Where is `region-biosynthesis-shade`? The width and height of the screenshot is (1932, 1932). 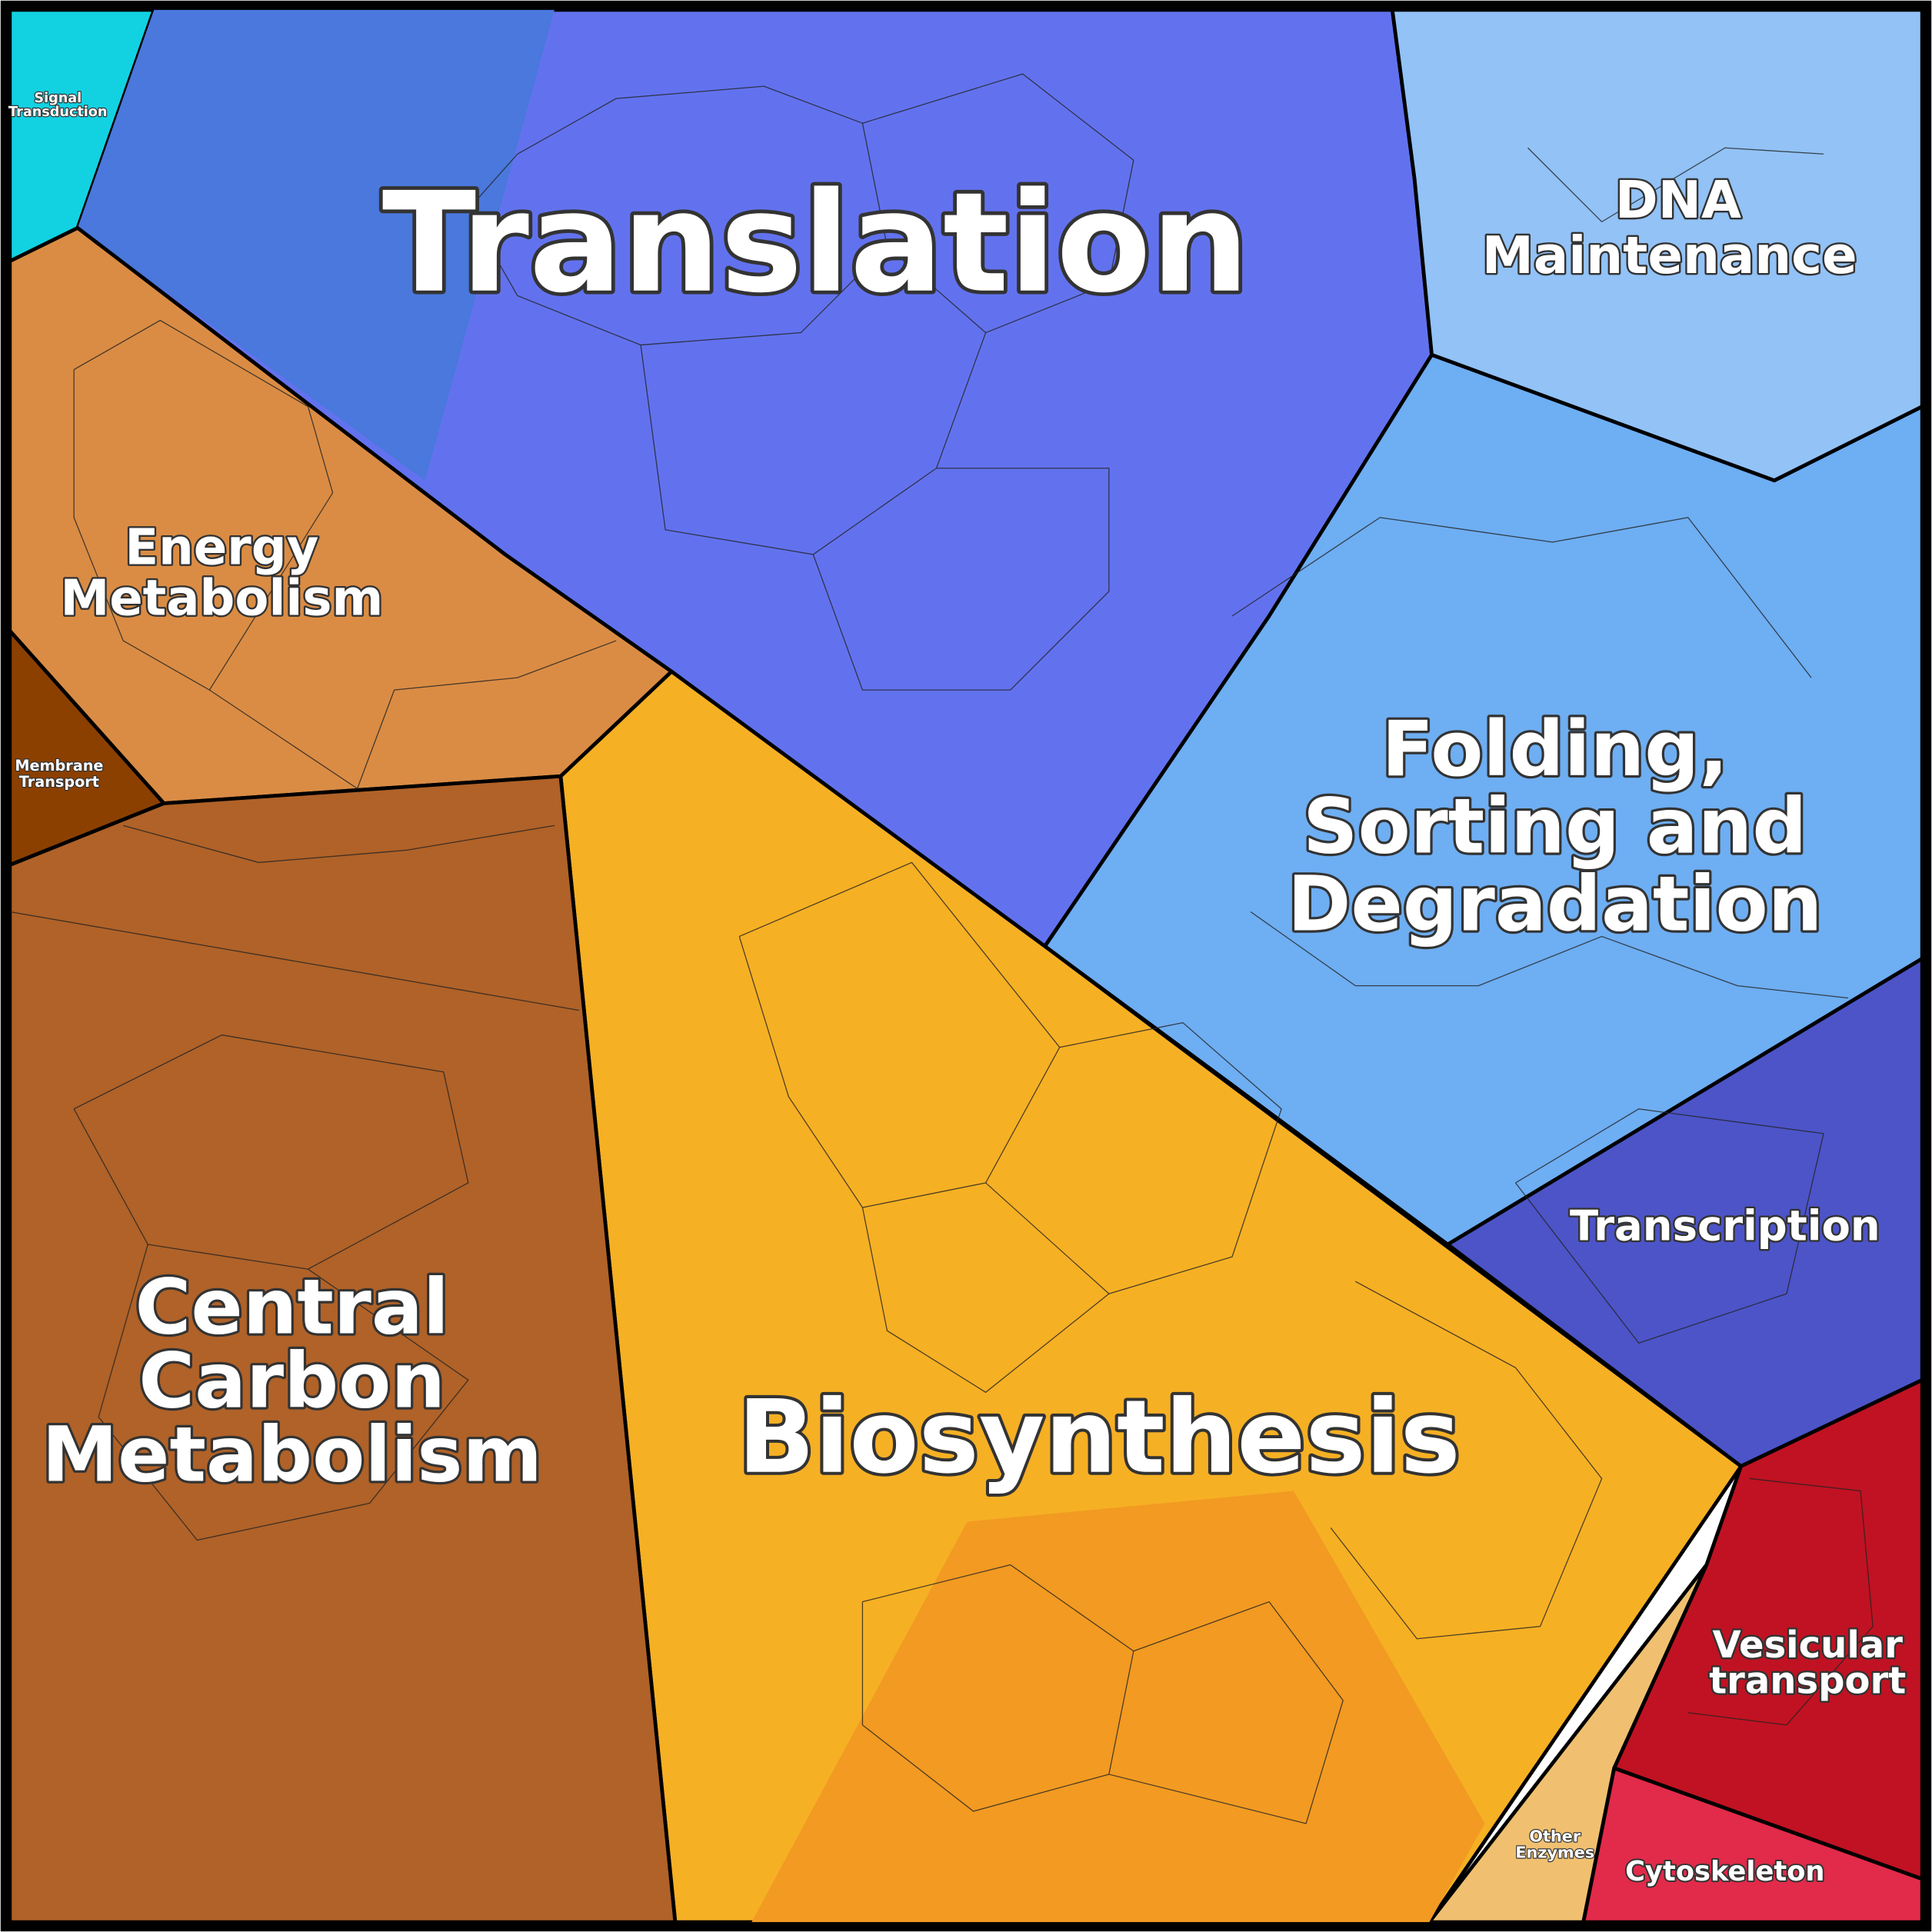
region-biosynthesis-shade is located at coordinates (1118, 1707).